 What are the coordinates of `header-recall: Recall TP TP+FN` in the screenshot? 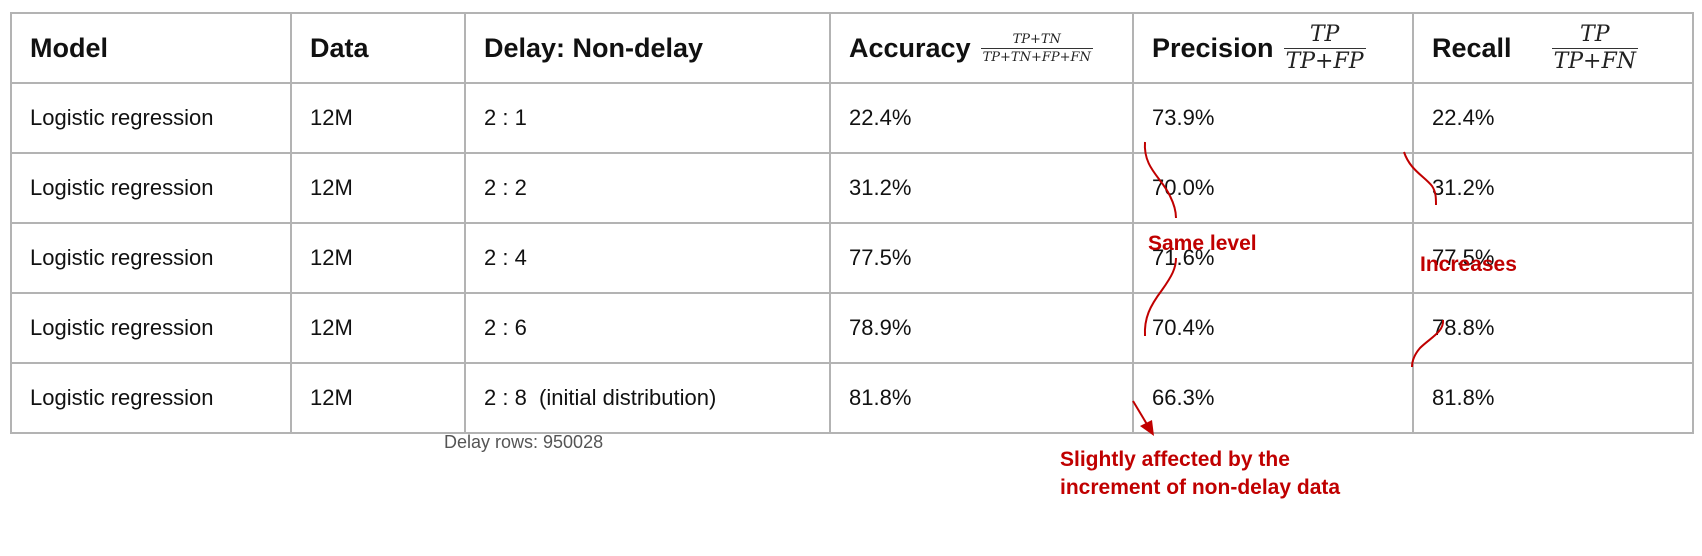 It's located at (1553, 48).